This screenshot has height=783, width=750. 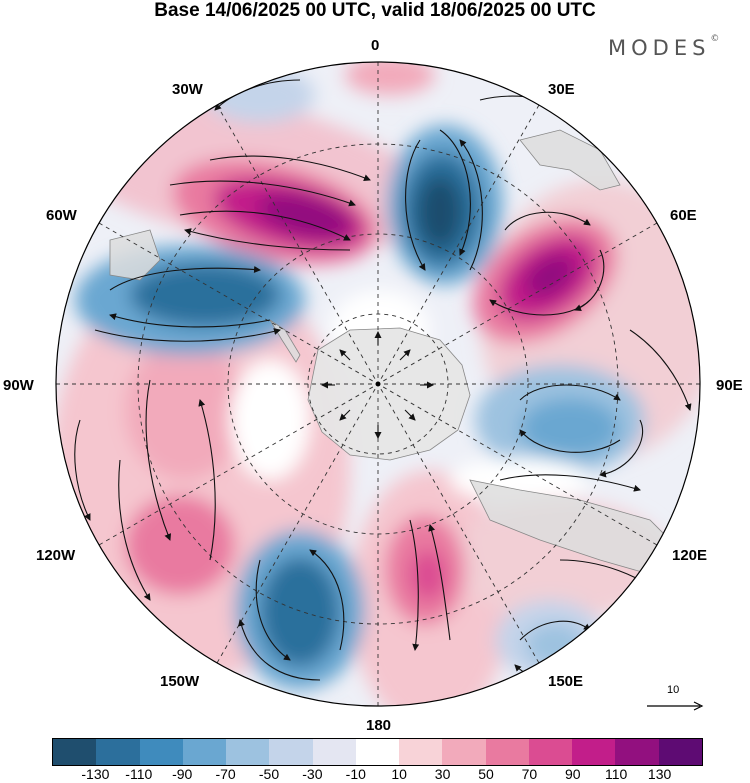 I want to click on colorbar-tick-label: 130, so click(x=659, y=774).